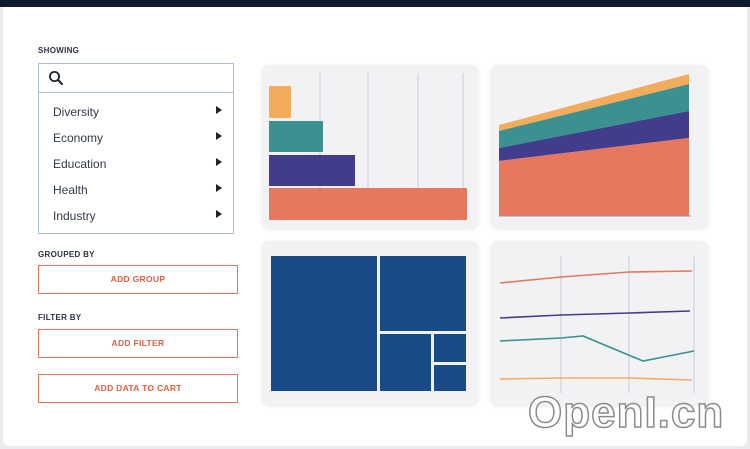 The image size is (750, 449). What do you see at coordinates (375, 3) in the screenshot?
I see `top-bar` at bounding box center [375, 3].